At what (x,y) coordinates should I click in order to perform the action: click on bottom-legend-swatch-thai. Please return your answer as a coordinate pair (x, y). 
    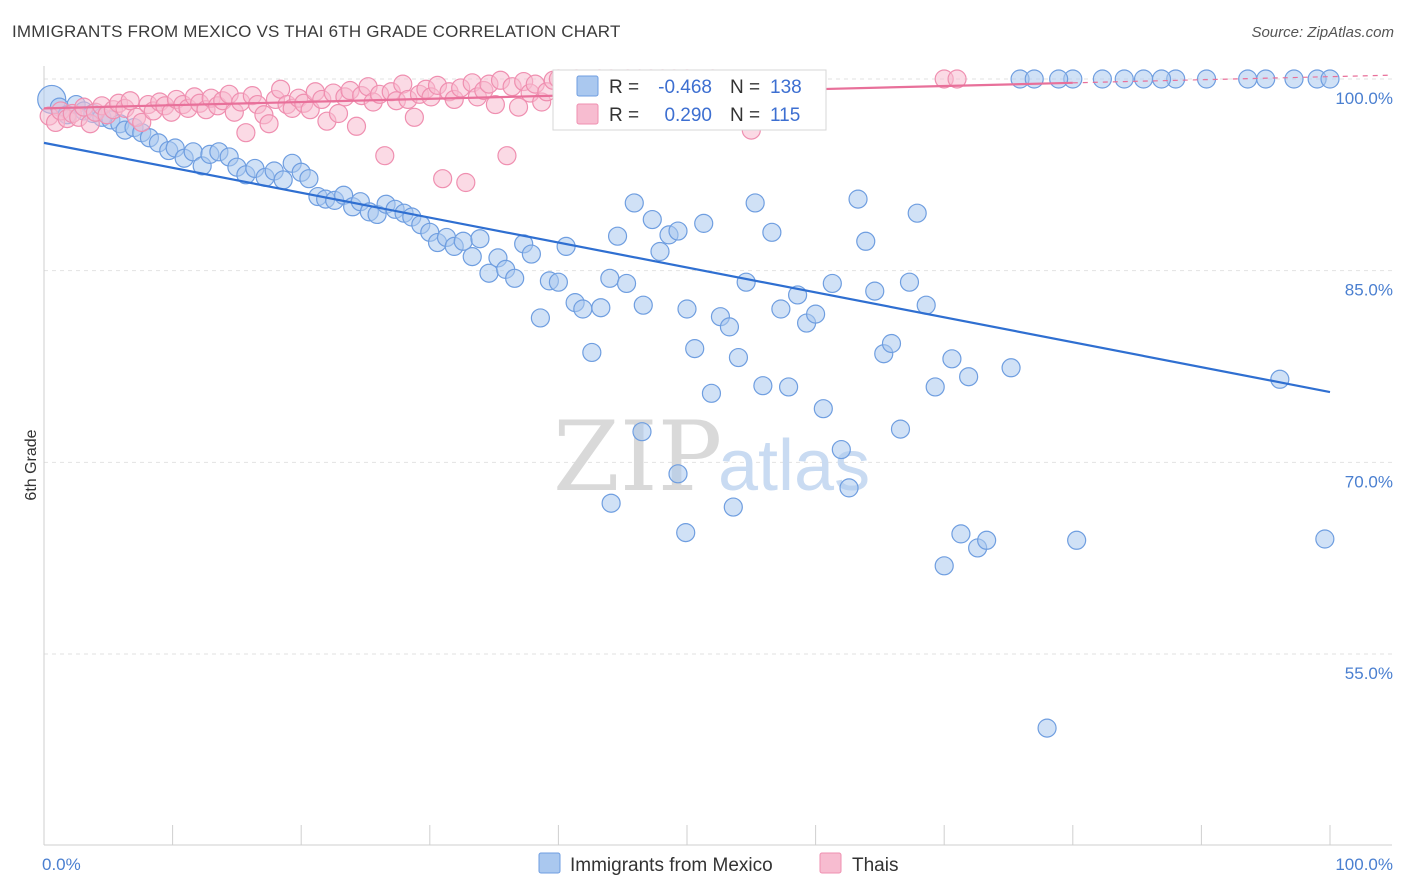
    Looking at the image, I should click on (830, 863).